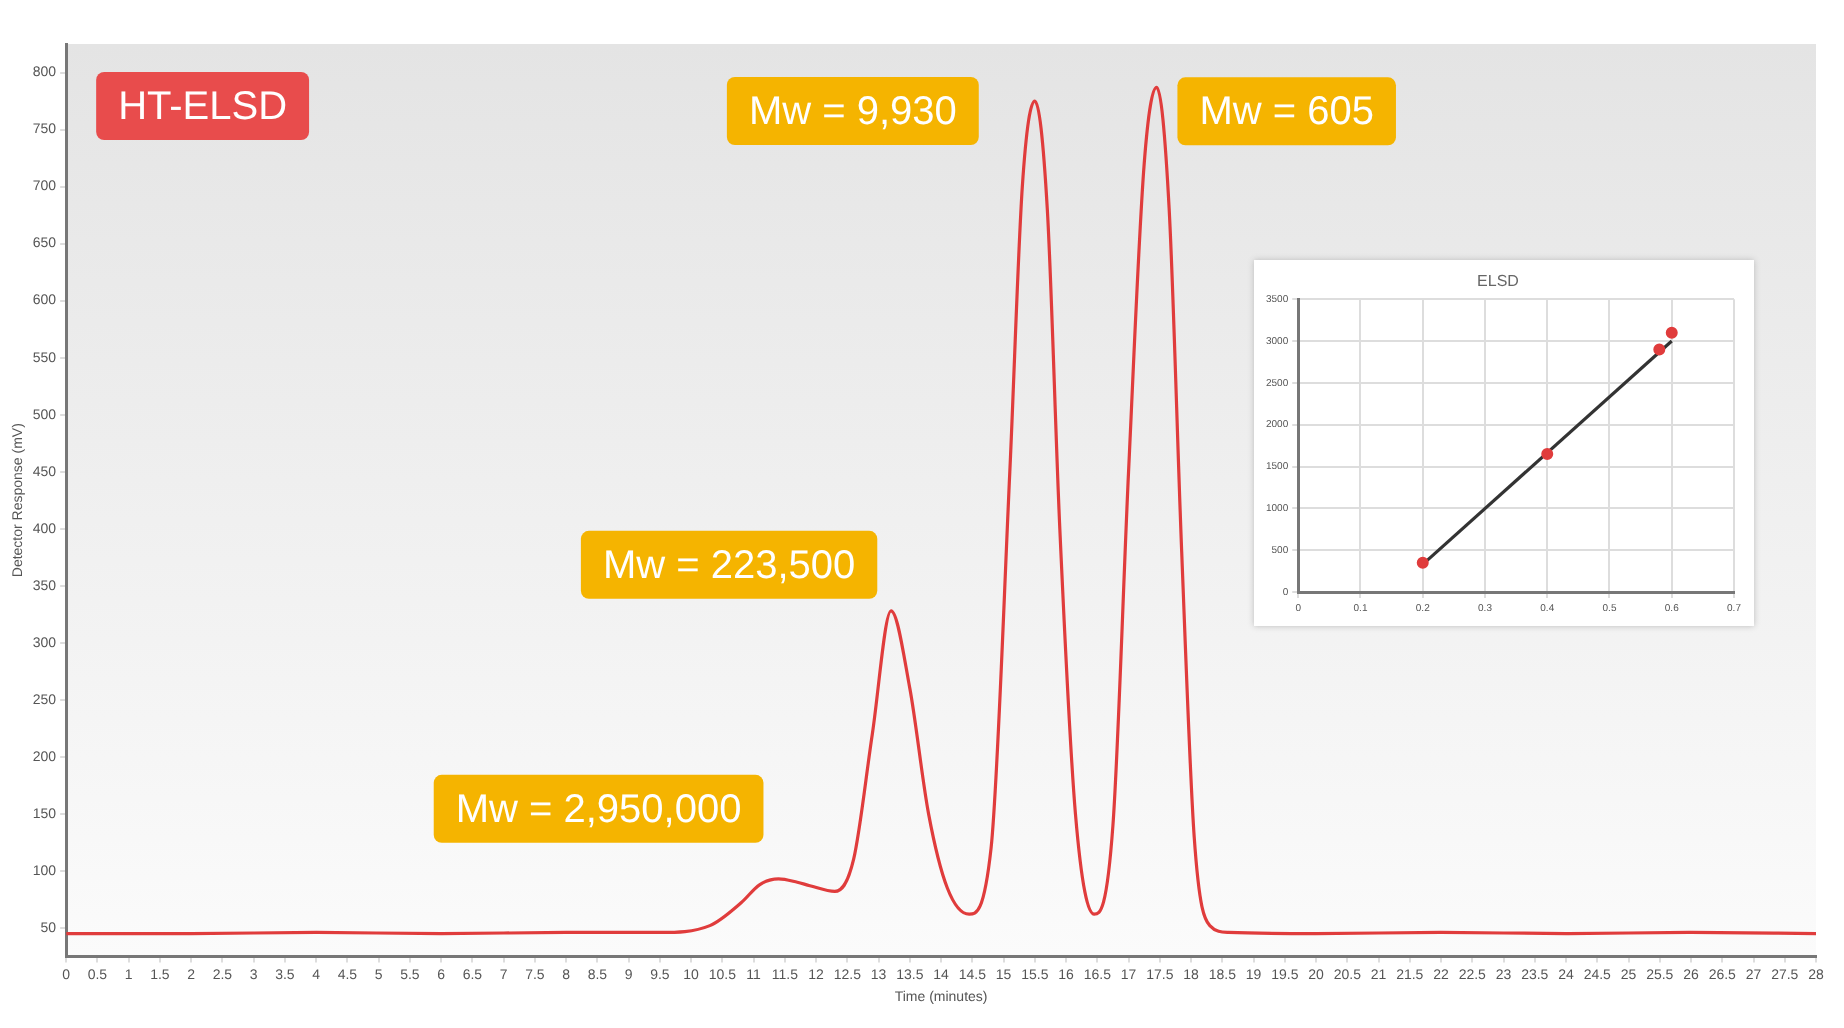  What do you see at coordinates (598, 809) in the screenshot?
I see `annotation: Mw = 2,950,000` at bounding box center [598, 809].